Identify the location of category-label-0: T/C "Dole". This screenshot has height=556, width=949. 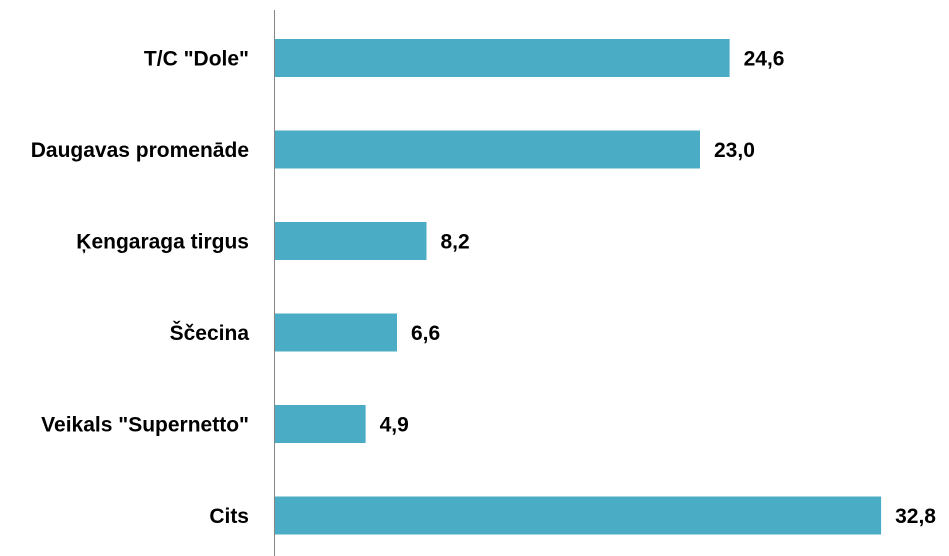
(196, 59).